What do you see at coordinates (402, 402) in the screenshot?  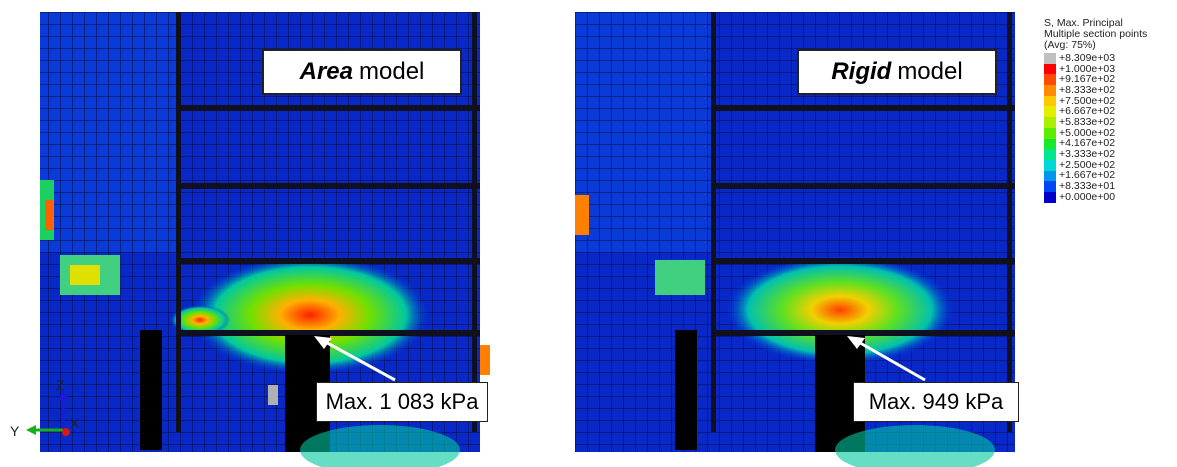 I see `area-max-label: Max. 1 083 kPa` at bounding box center [402, 402].